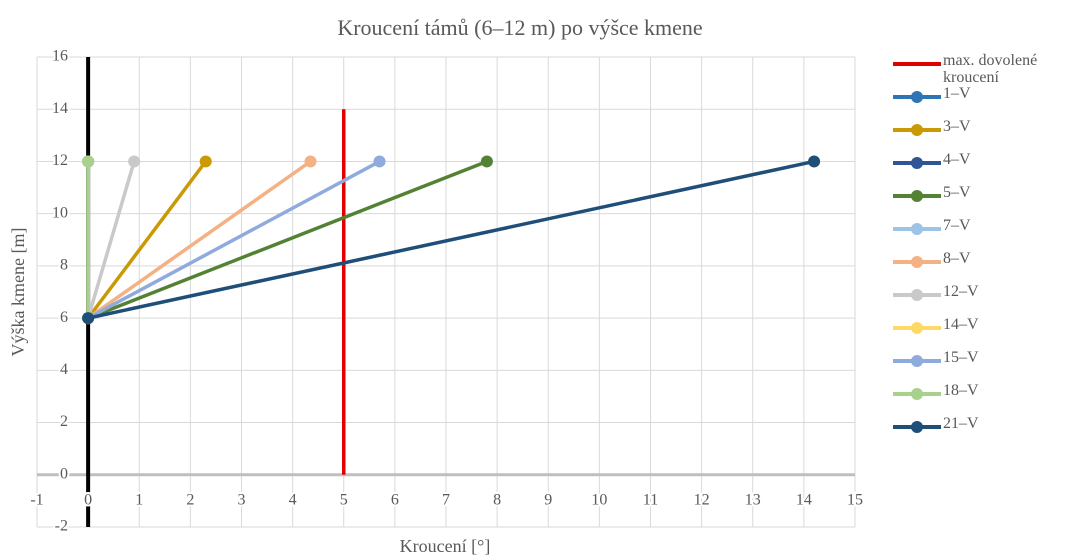 This screenshot has width=1076, height=559. Describe the element at coordinates (139, 499) in the screenshot. I see `x-tick-label: 1` at that location.